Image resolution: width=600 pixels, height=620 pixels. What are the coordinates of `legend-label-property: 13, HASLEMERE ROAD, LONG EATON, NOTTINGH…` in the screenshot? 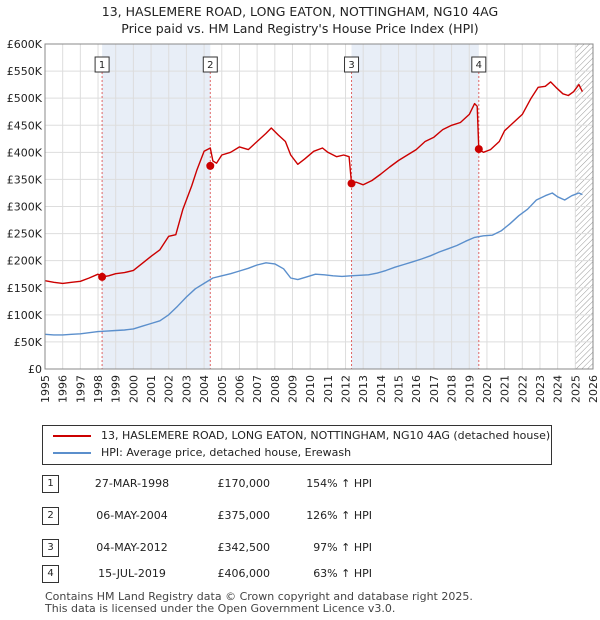 It's located at (326, 435).